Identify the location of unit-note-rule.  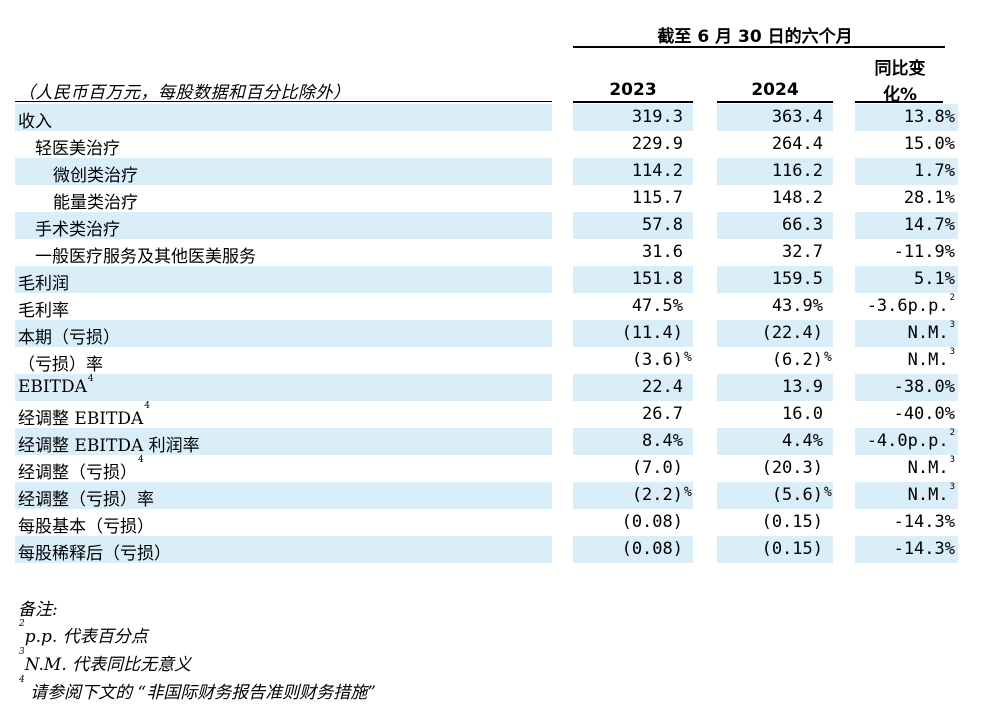
(283, 101).